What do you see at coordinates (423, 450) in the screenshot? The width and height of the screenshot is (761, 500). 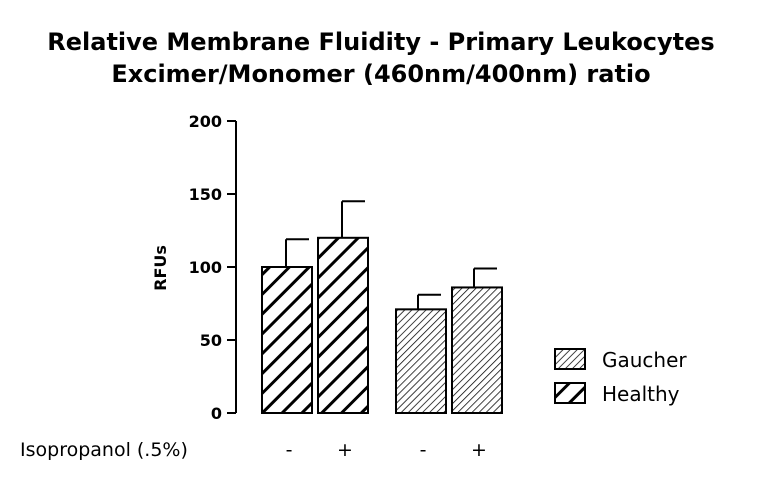 I see `x-category-label-2: -` at bounding box center [423, 450].